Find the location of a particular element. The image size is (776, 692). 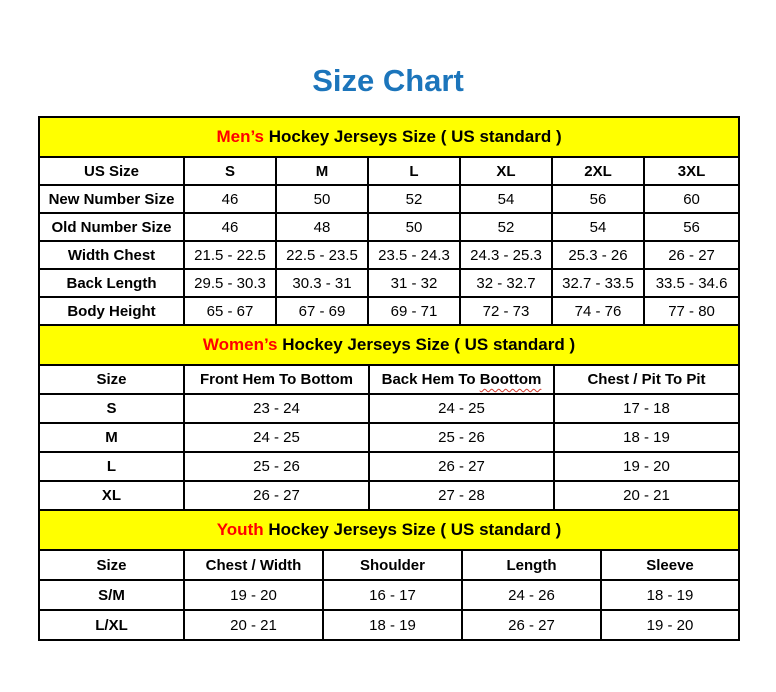

header-cell: XL is located at coordinates (506, 171).